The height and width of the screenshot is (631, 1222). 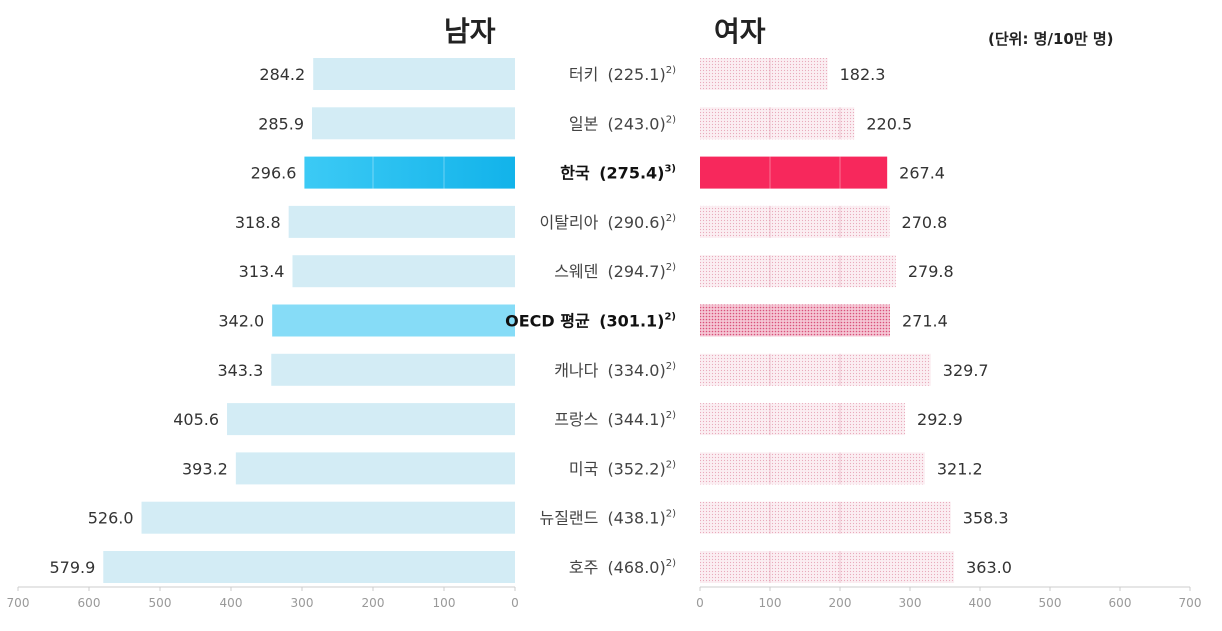 What do you see at coordinates (618, 173) in the screenshot?
I see `category-label: 한국 (275.4)3)` at bounding box center [618, 173].